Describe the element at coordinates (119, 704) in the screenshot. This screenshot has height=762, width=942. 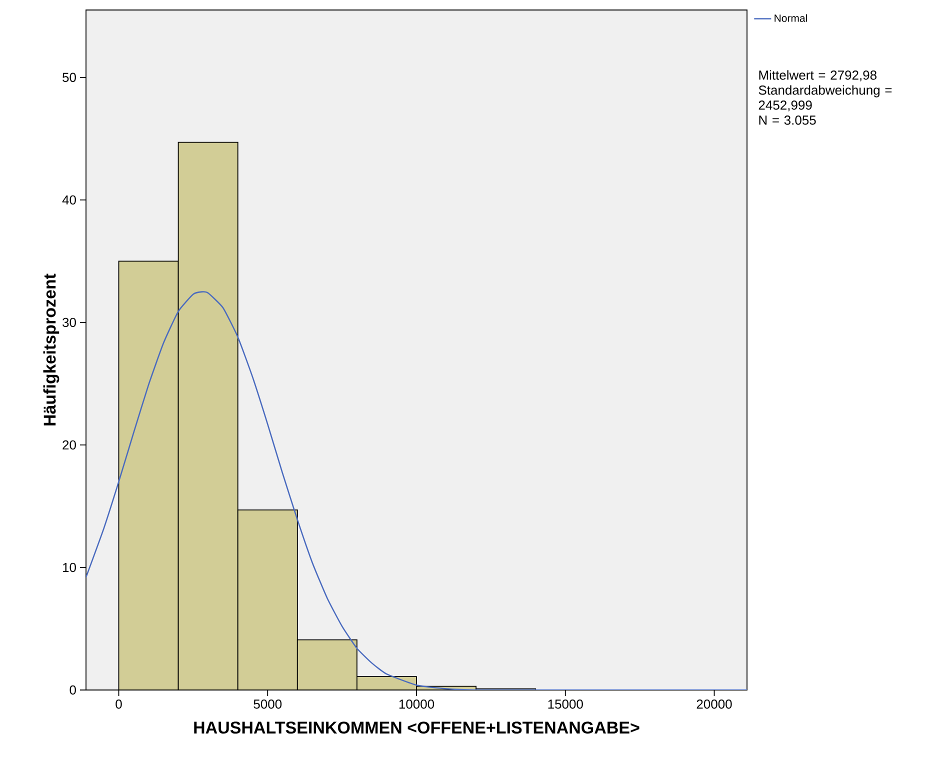
I see `x-tick-label: 0` at that location.